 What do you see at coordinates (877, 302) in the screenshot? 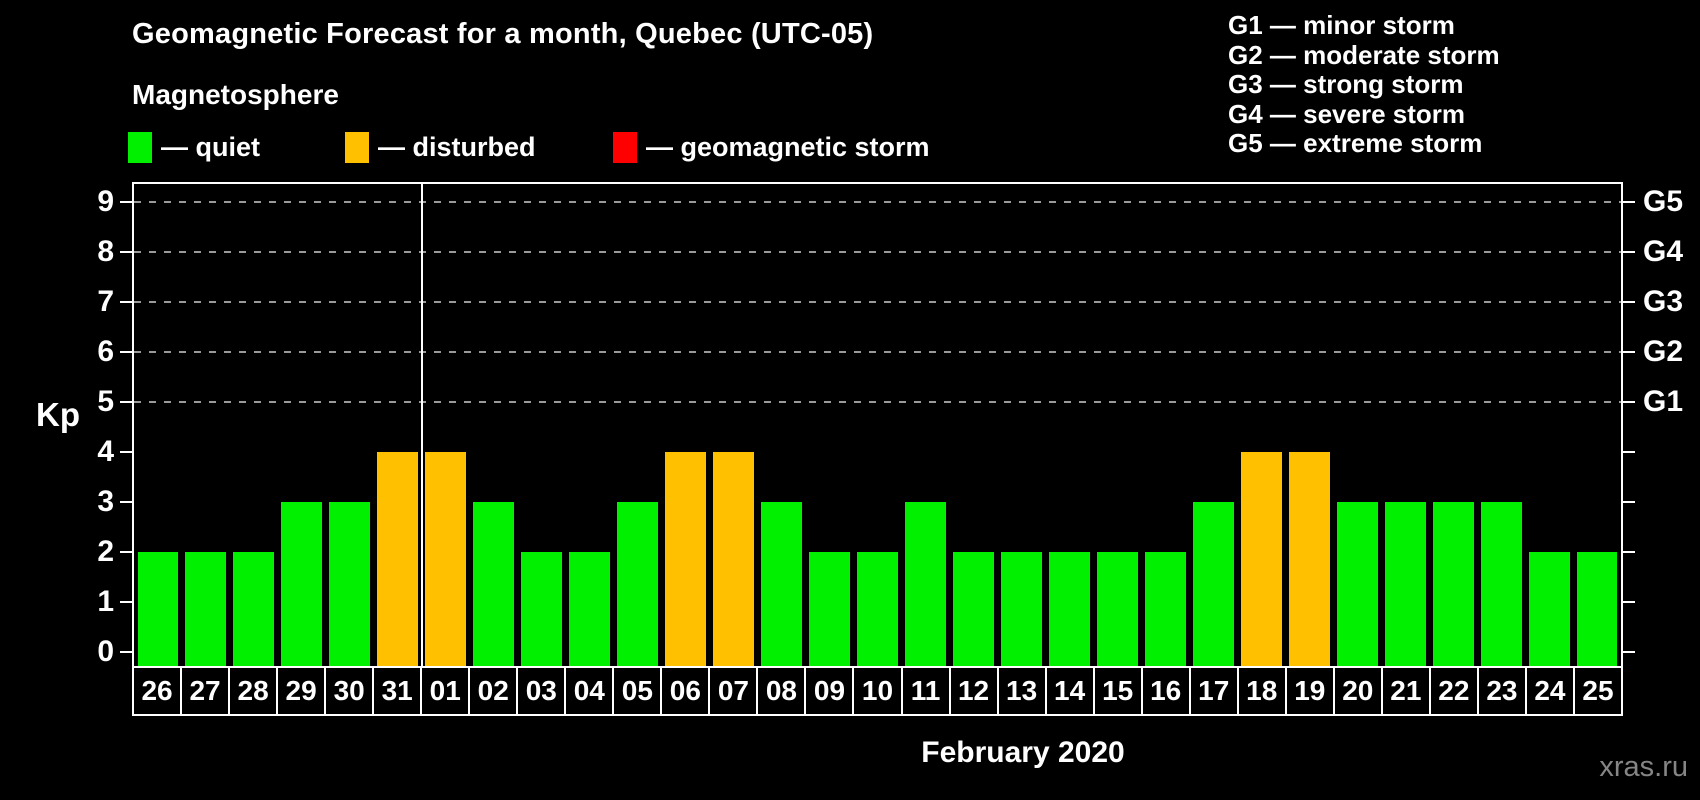
I see `gridline-kp7` at bounding box center [877, 302].